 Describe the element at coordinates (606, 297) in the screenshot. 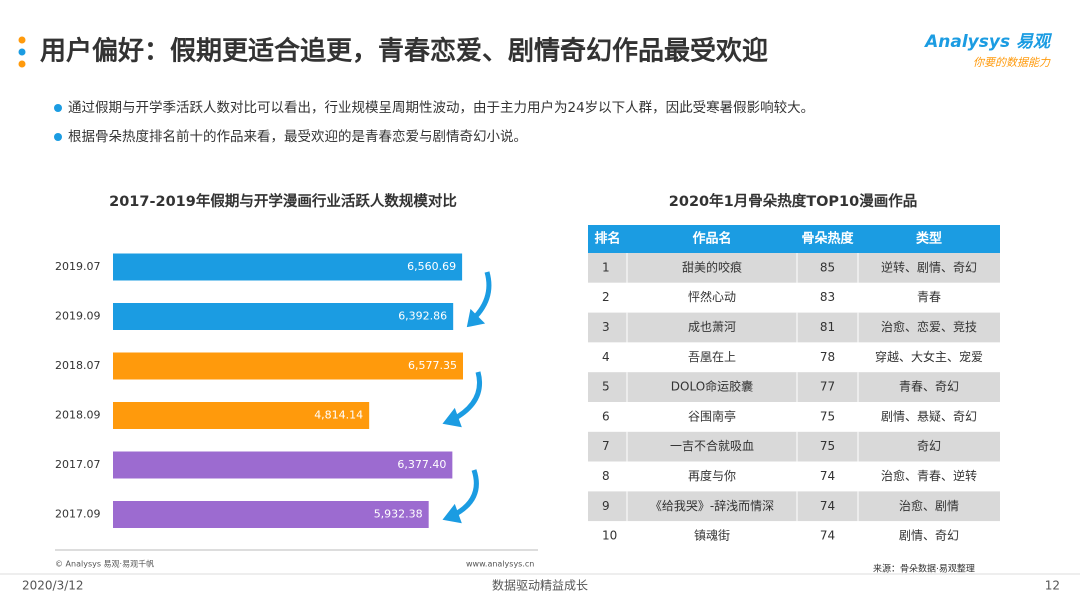

I see `table-cell: 2` at that location.